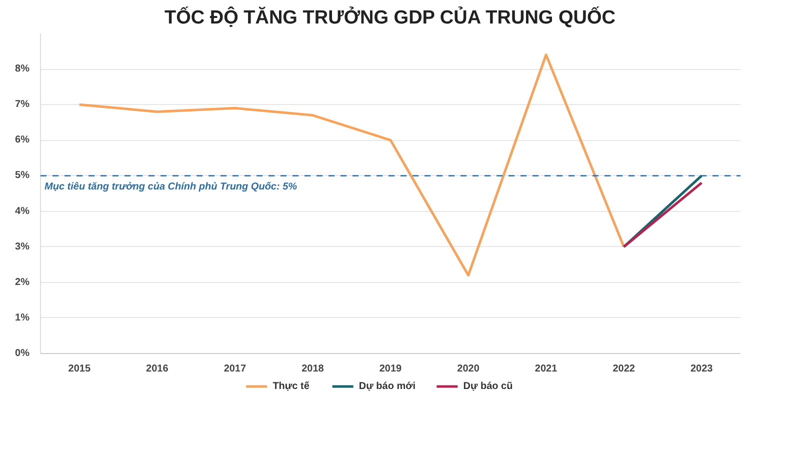 The height and width of the screenshot is (450, 800). I want to click on x-tick-label: 2021, so click(546, 369).